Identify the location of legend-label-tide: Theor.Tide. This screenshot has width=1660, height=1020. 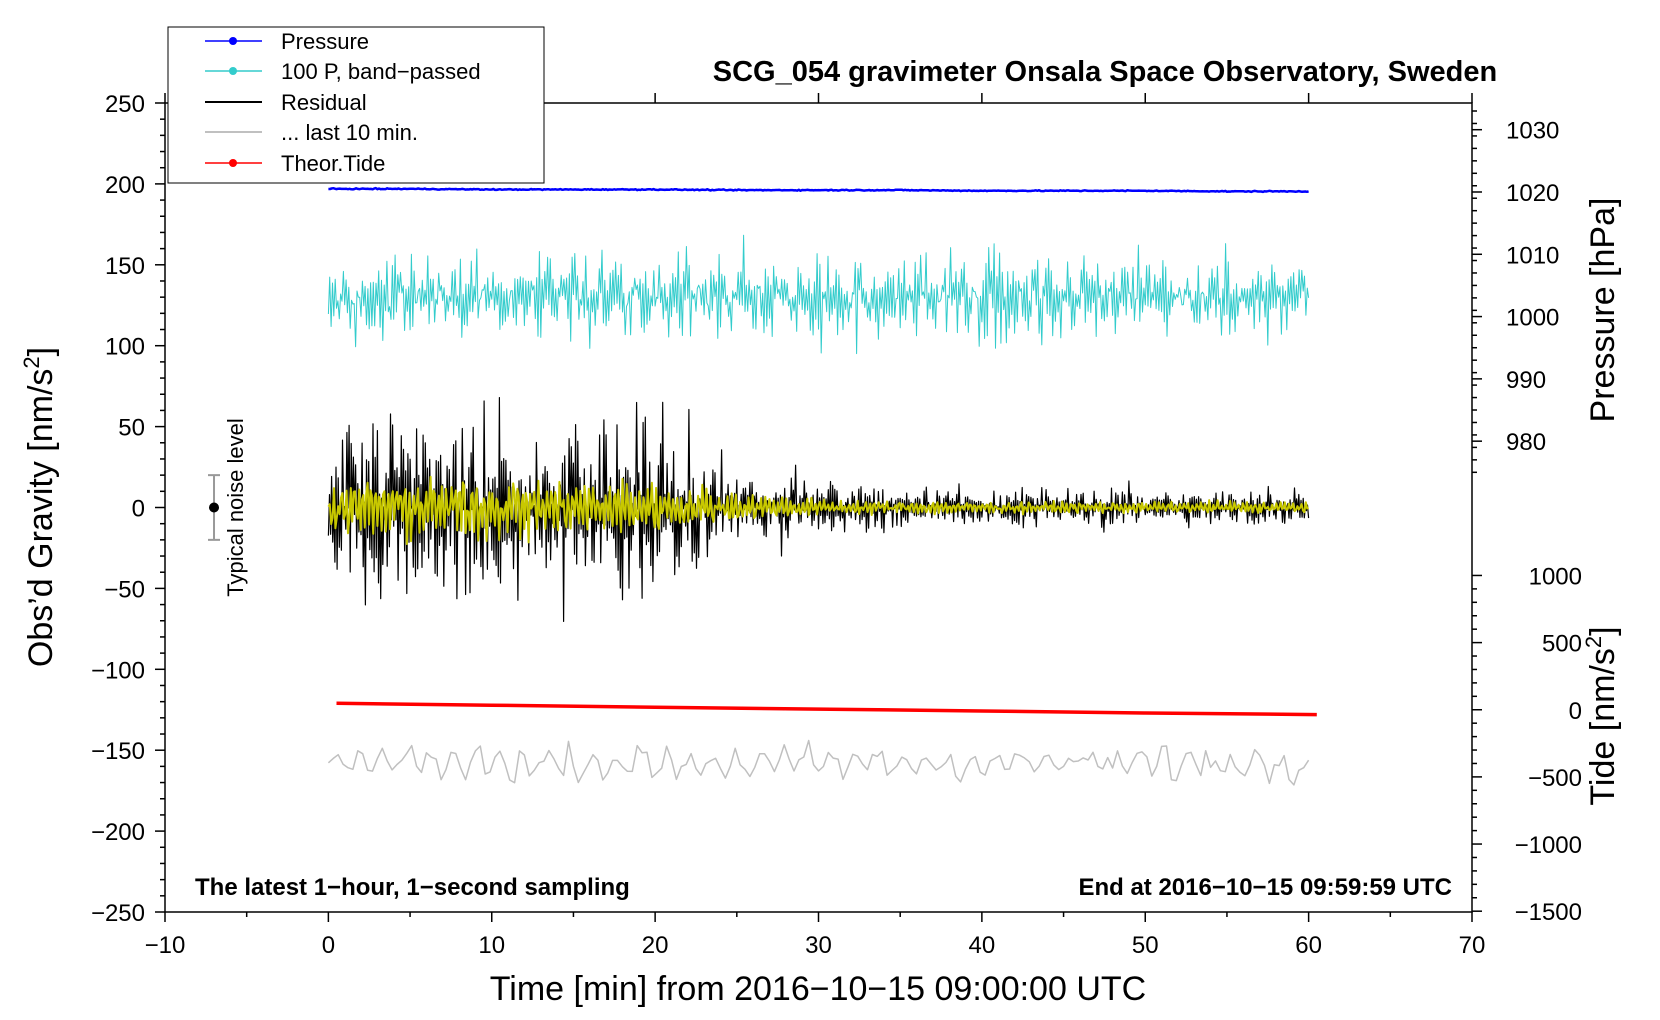
(333, 163).